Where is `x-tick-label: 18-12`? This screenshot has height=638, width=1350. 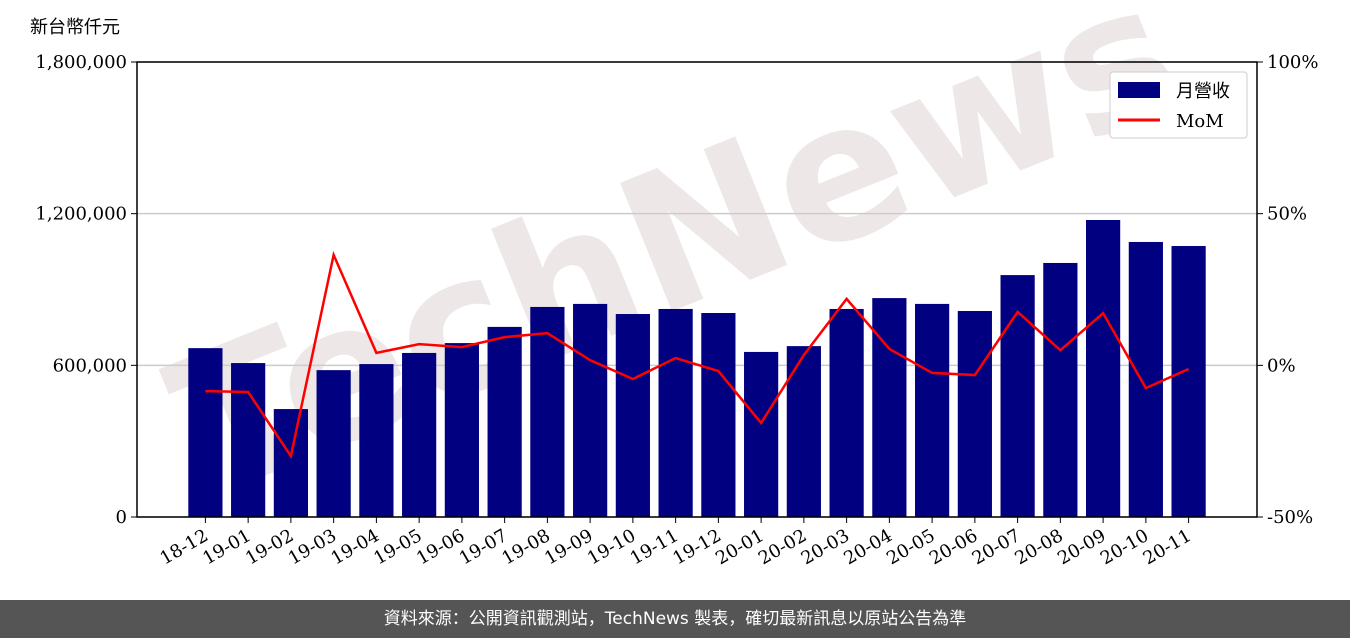 x-tick-label: 18-12 is located at coordinates (183, 547).